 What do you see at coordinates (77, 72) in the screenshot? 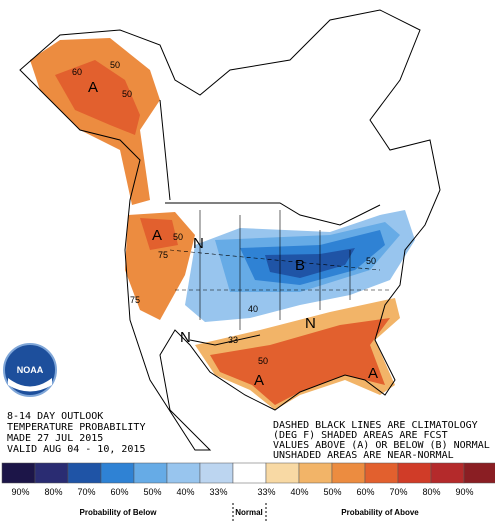
I see `map-label: 60` at bounding box center [77, 72].